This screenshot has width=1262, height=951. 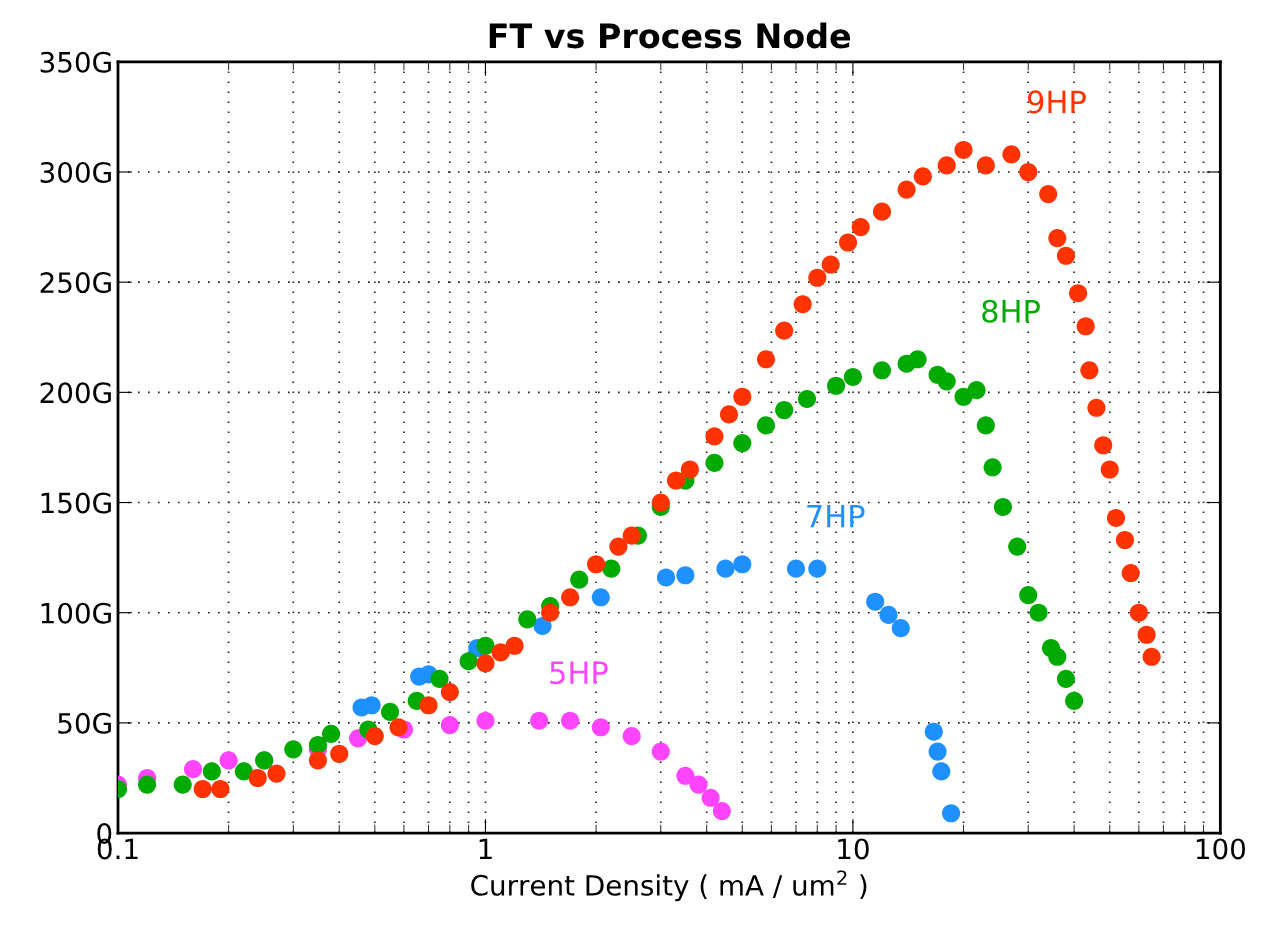 What do you see at coordinates (75, 172) in the screenshot?
I see `y-tick-label: 300G` at bounding box center [75, 172].